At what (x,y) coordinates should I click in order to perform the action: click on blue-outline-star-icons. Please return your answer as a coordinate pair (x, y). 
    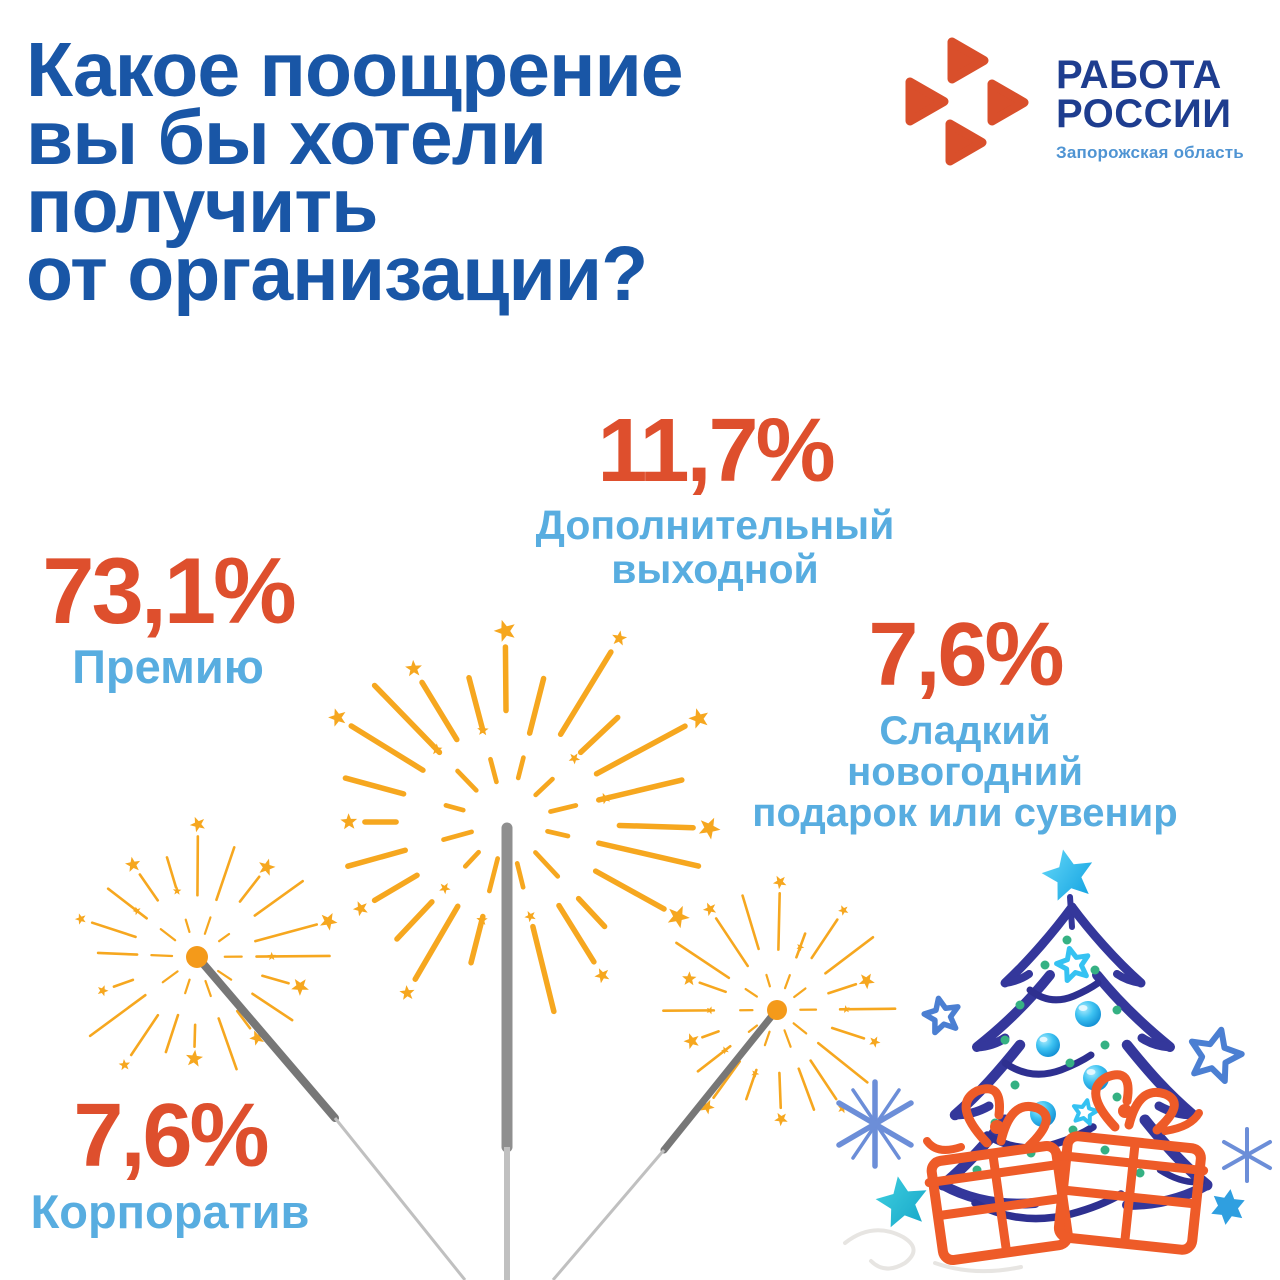
    Looking at the image, I should click on (1083, 1040).